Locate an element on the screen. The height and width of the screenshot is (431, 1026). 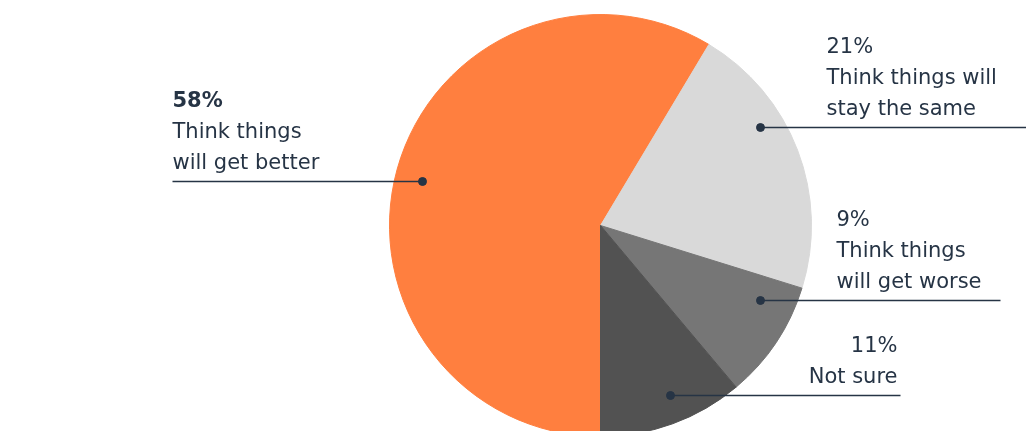
slice-label: Not sure is located at coordinates (853, 375).